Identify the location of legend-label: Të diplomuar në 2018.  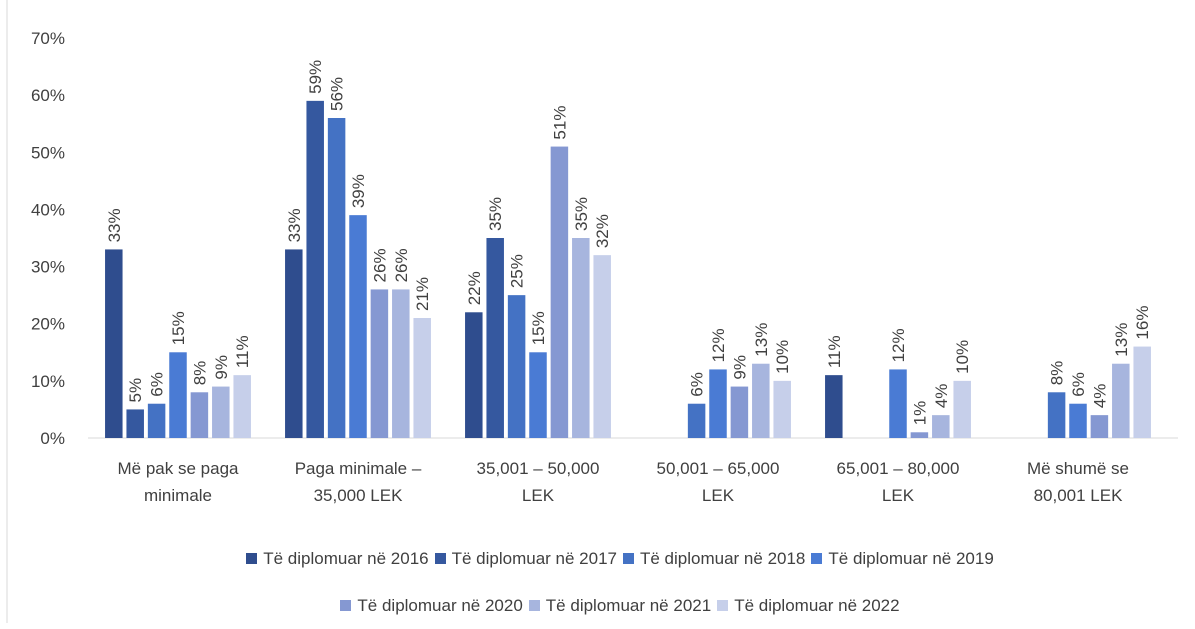
(723, 558).